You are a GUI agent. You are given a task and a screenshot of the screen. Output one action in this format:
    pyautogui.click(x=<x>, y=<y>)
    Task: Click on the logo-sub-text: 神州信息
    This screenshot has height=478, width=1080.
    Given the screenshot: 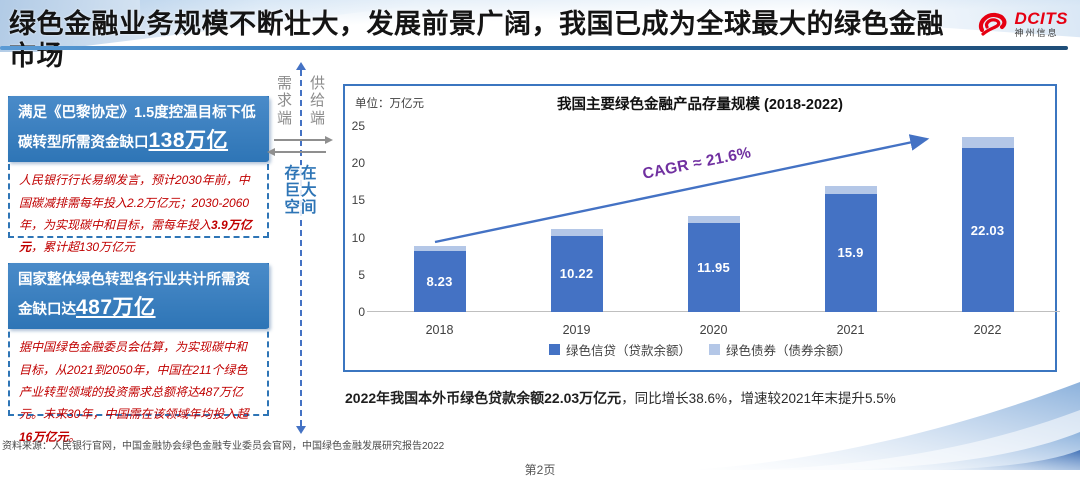 What is the action you would take?
    pyautogui.click(x=1036, y=33)
    